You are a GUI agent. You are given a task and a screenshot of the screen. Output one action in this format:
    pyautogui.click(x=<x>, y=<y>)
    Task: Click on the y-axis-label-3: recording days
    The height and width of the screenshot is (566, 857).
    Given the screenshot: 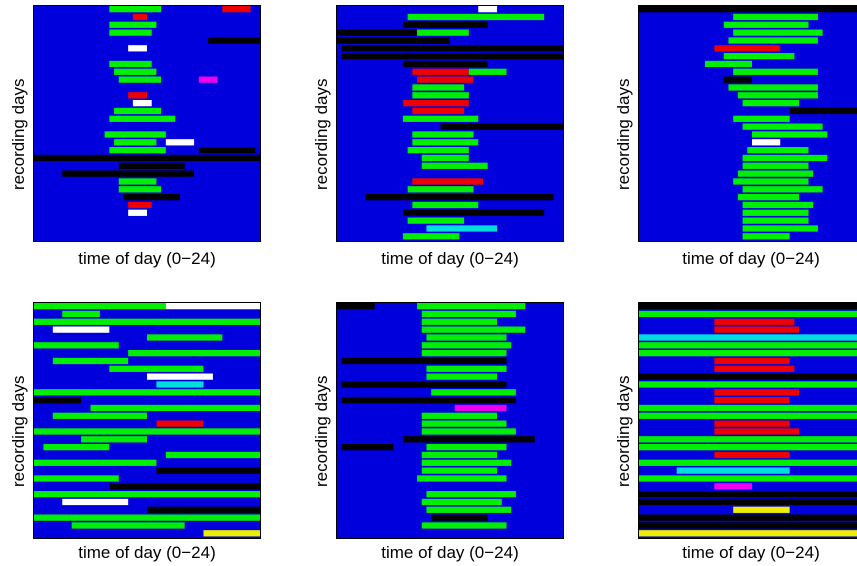 What is the action you would take?
    pyautogui.click(x=623, y=134)
    